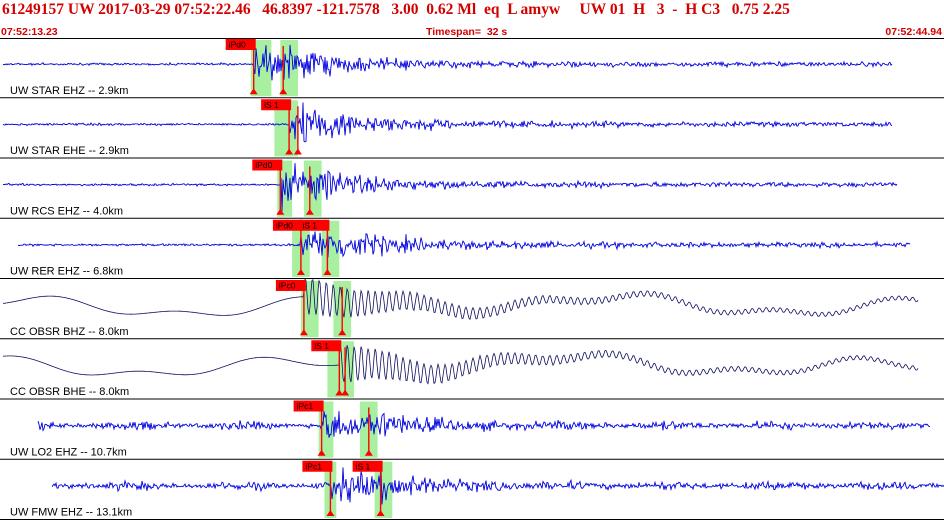 The height and width of the screenshot is (520, 944). I want to click on event-erh: 2.25, so click(776, 9).